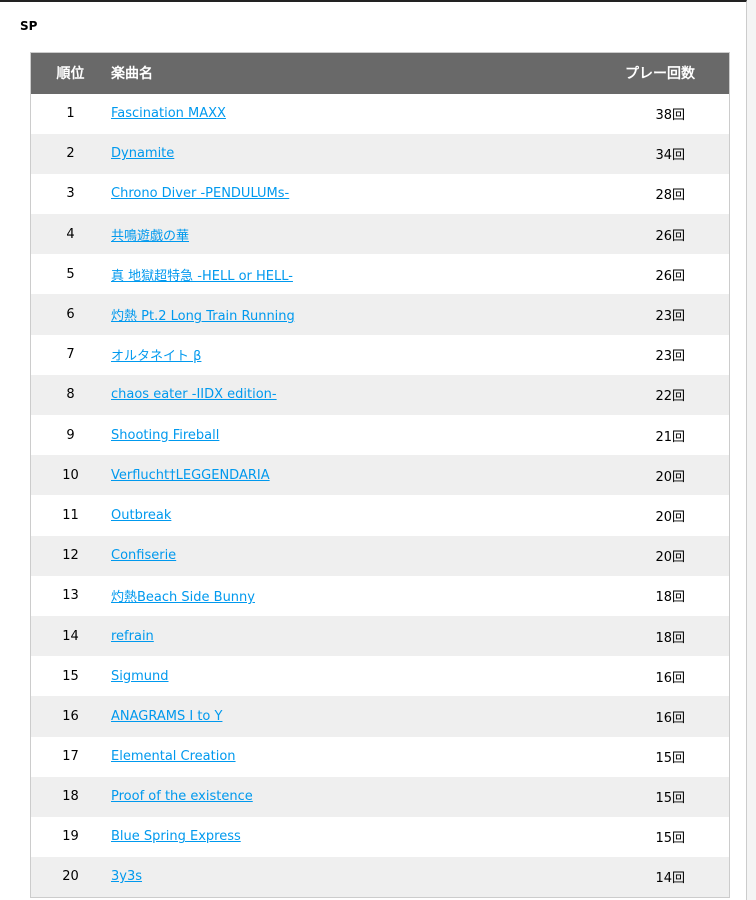  Describe the element at coordinates (663, 437) in the screenshot. I see `play-count-value: 21` at that location.